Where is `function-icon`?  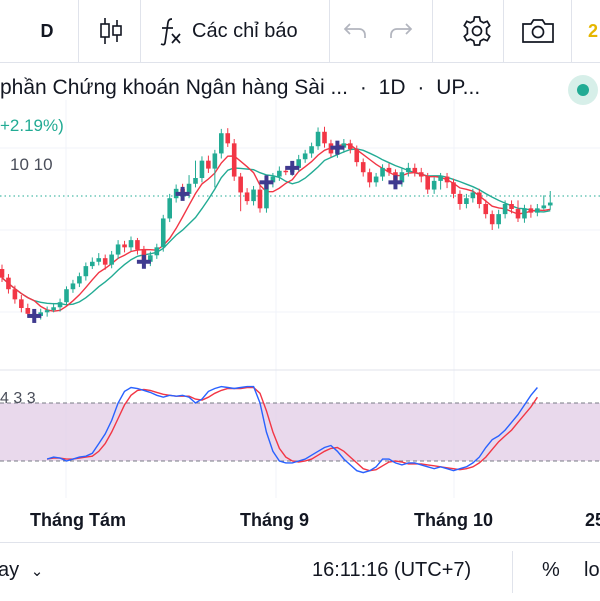 function-icon is located at coordinates (170, 32).